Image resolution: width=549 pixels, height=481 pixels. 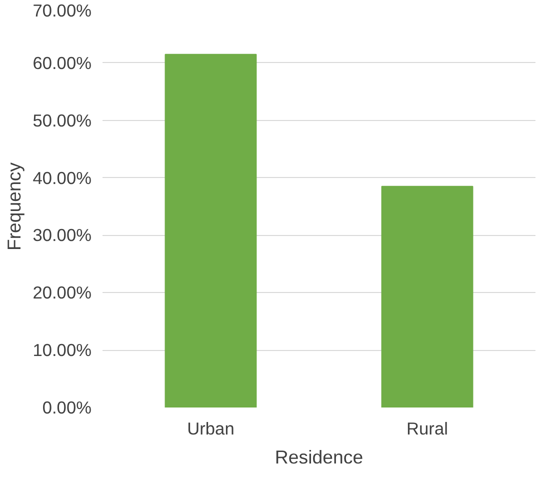 I want to click on y-tick-label: 20.00%, so click(x=62, y=292).